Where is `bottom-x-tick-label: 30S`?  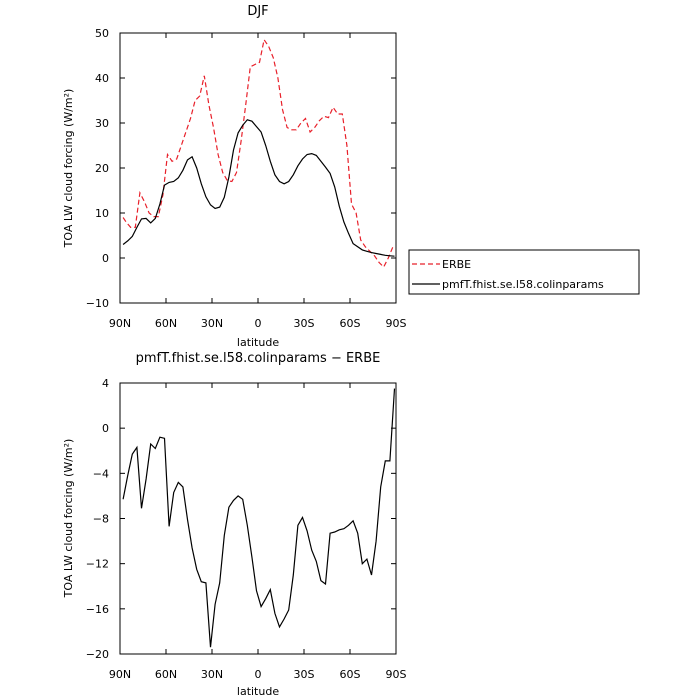
bottom-x-tick-label: 30S is located at coordinates (304, 674).